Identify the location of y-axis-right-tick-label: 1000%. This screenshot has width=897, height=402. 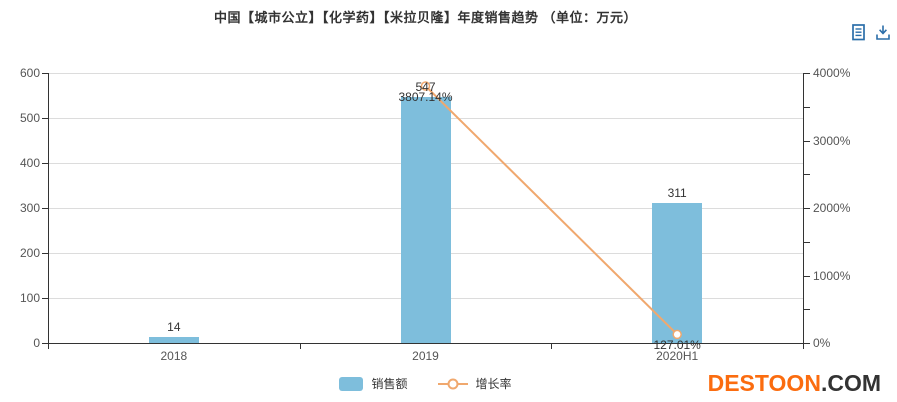
(832, 275).